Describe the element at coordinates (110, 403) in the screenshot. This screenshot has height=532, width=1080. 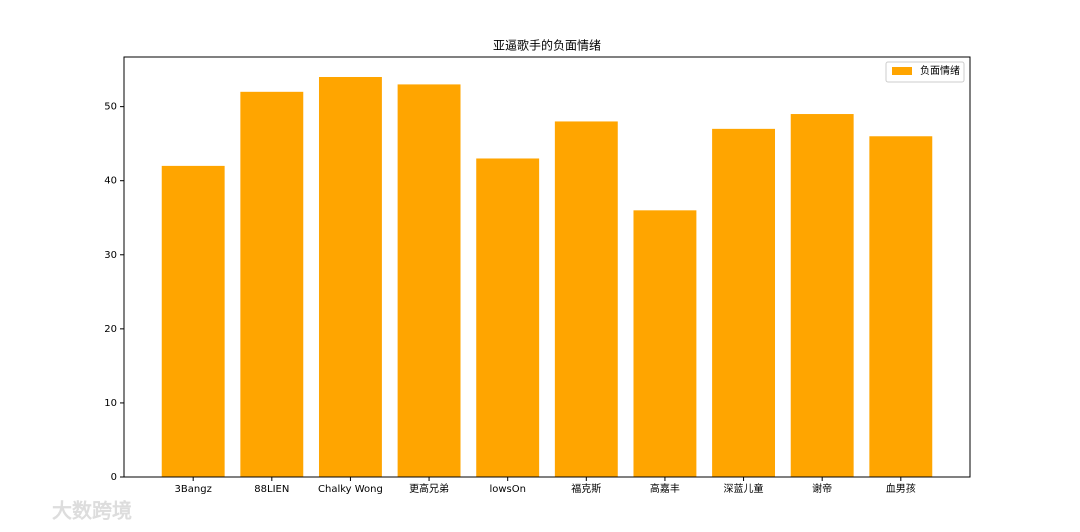
I see `y-tick-label: 10` at that location.